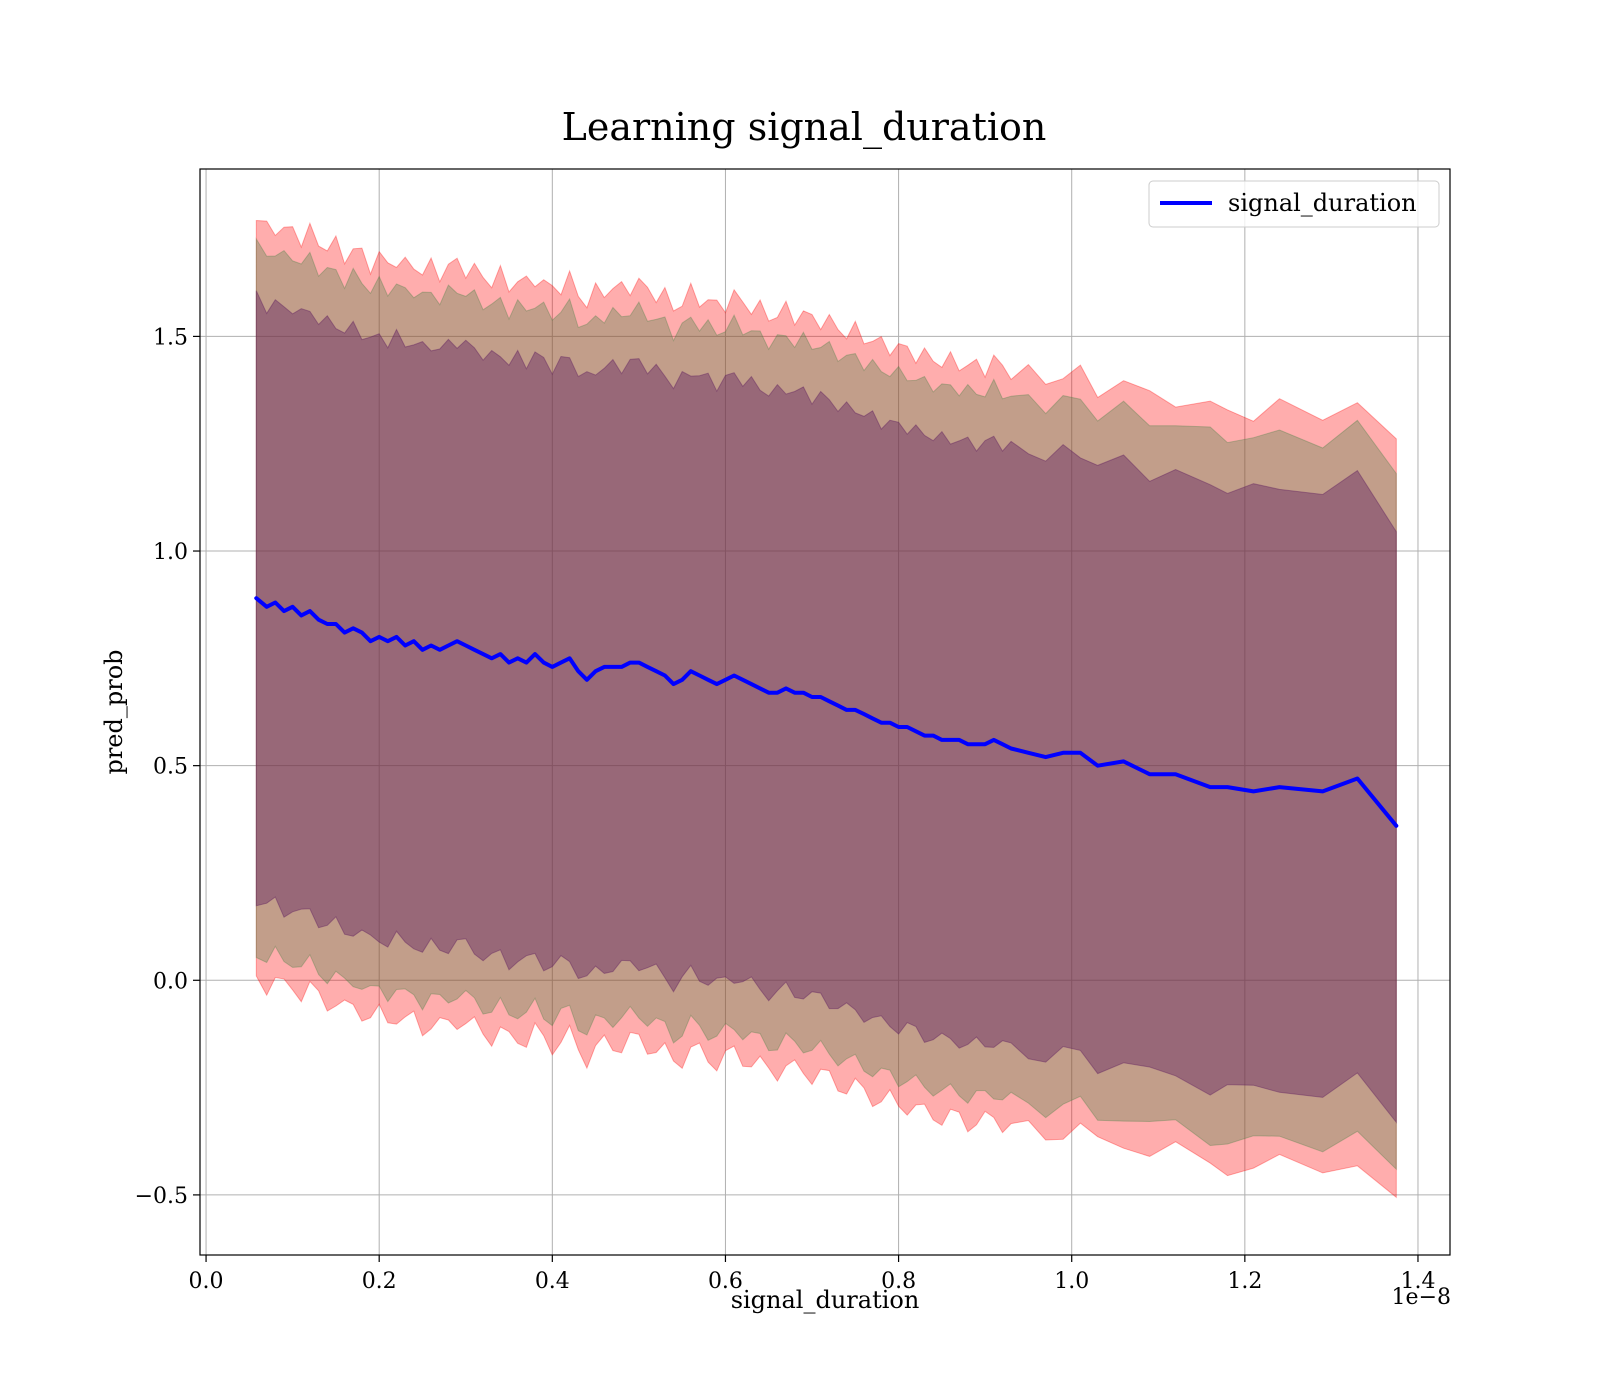  Describe the element at coordinates (170, 337) in the screenshot. I see `y-tick-label: 1.5` at that location.